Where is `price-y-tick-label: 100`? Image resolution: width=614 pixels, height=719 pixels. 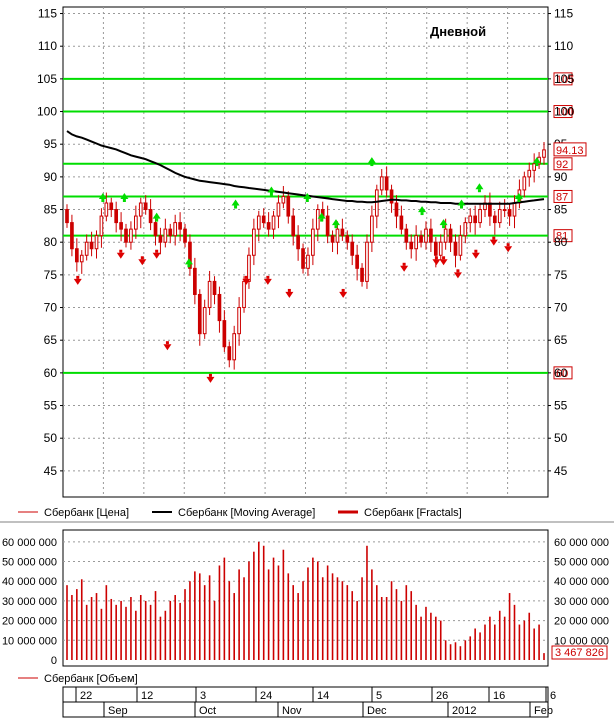
price-y-tick-label: 100 is located at coordinates (47, 112).